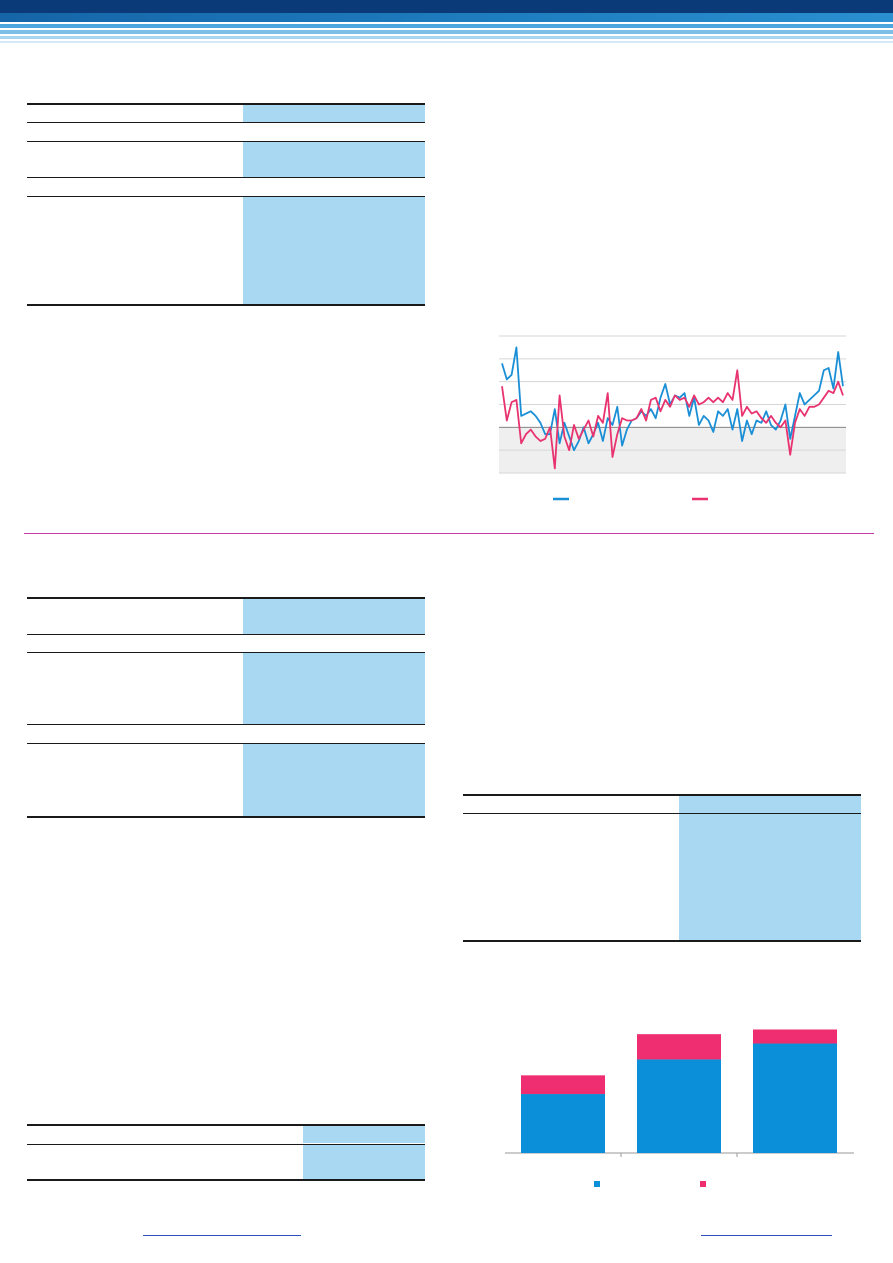 The image size is (893, 1263). What do you see at coordinates (226, 598) in the screenshot?
I see `table-2-top-rule` at bounding box center [226, 598].